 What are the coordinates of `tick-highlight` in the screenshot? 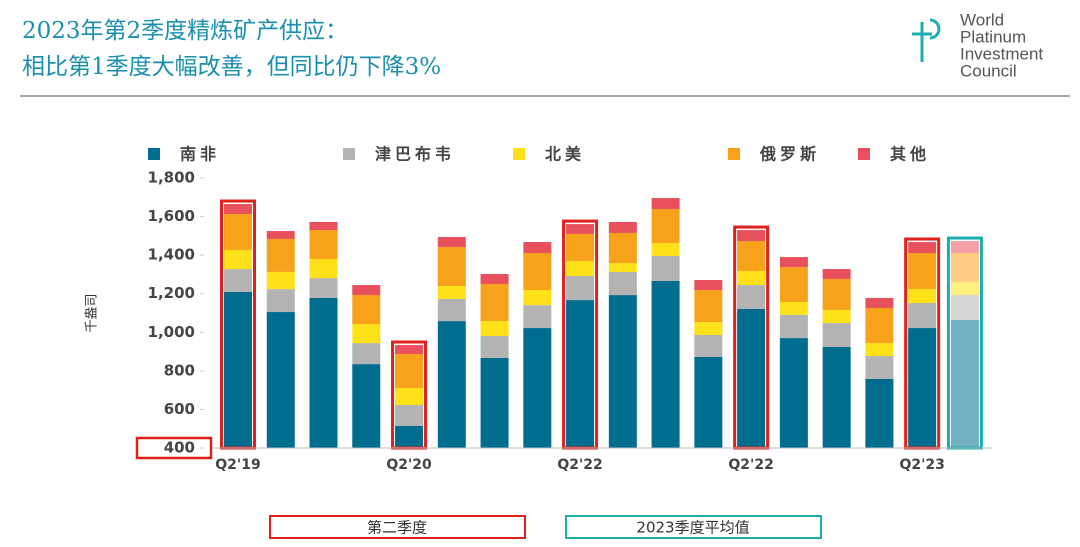 It's located at (174, 448).